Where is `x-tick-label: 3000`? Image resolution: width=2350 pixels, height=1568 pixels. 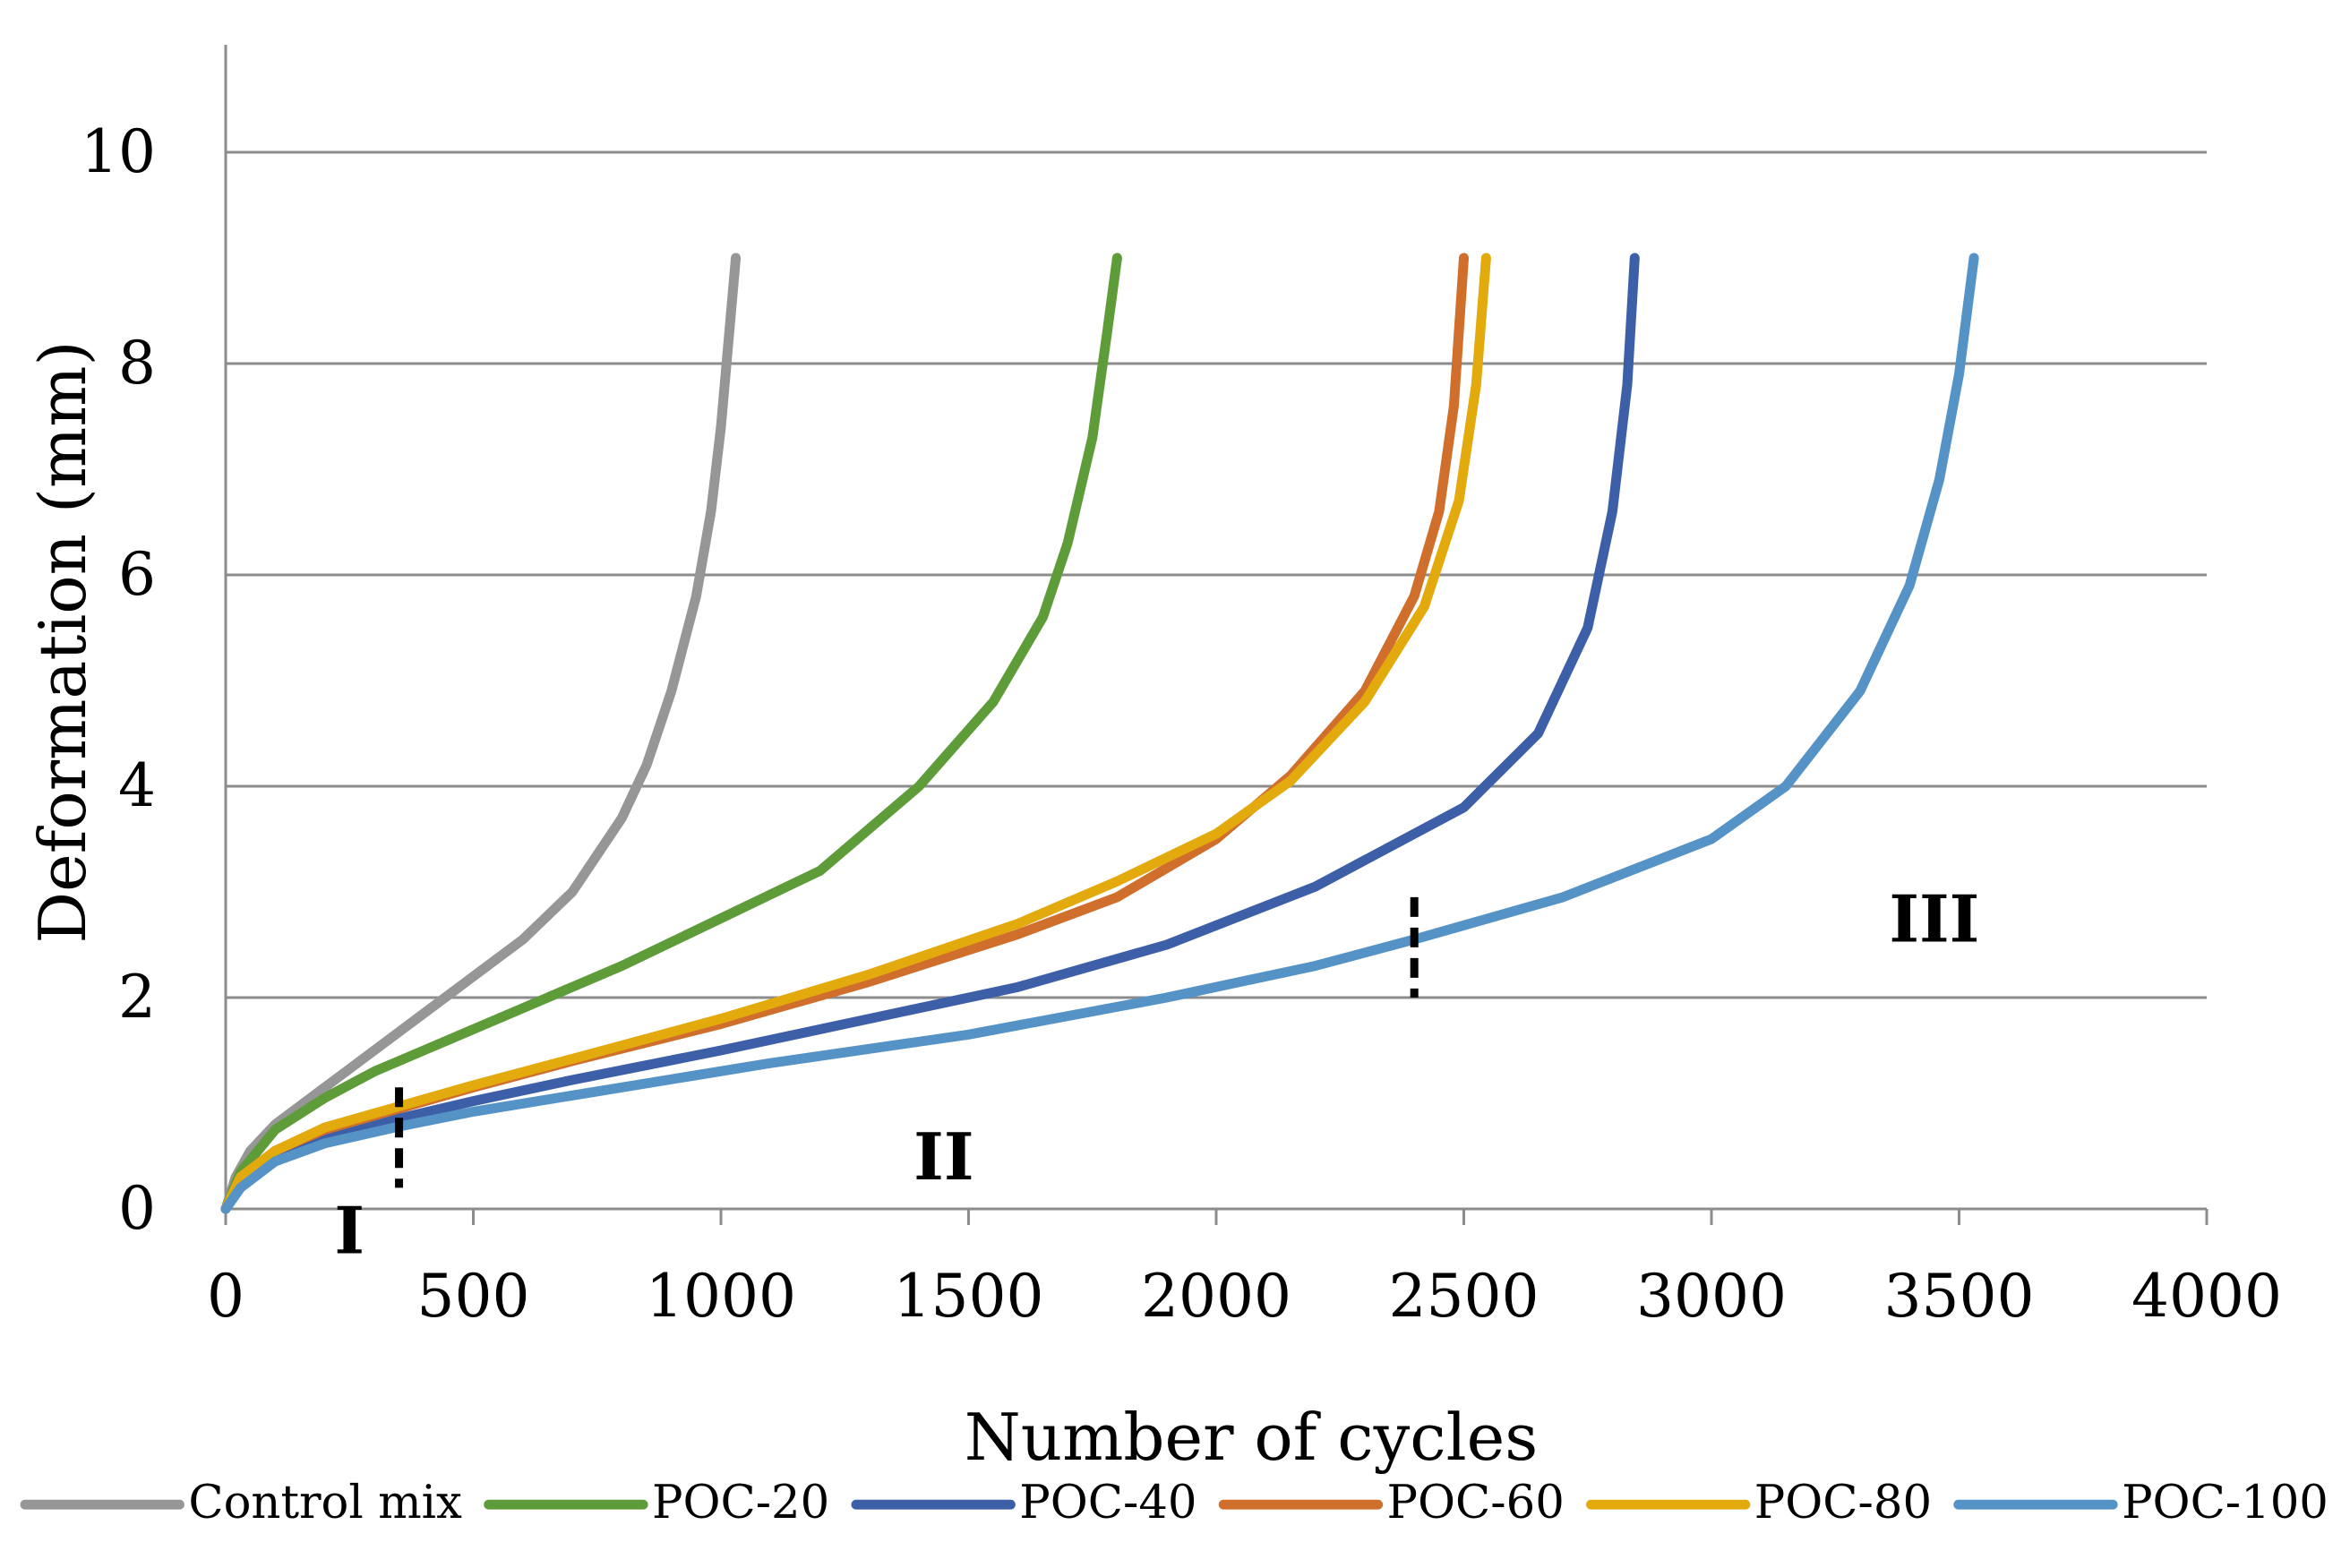 x-tick-label: 3000 is located at coordinates (1711, 1297).